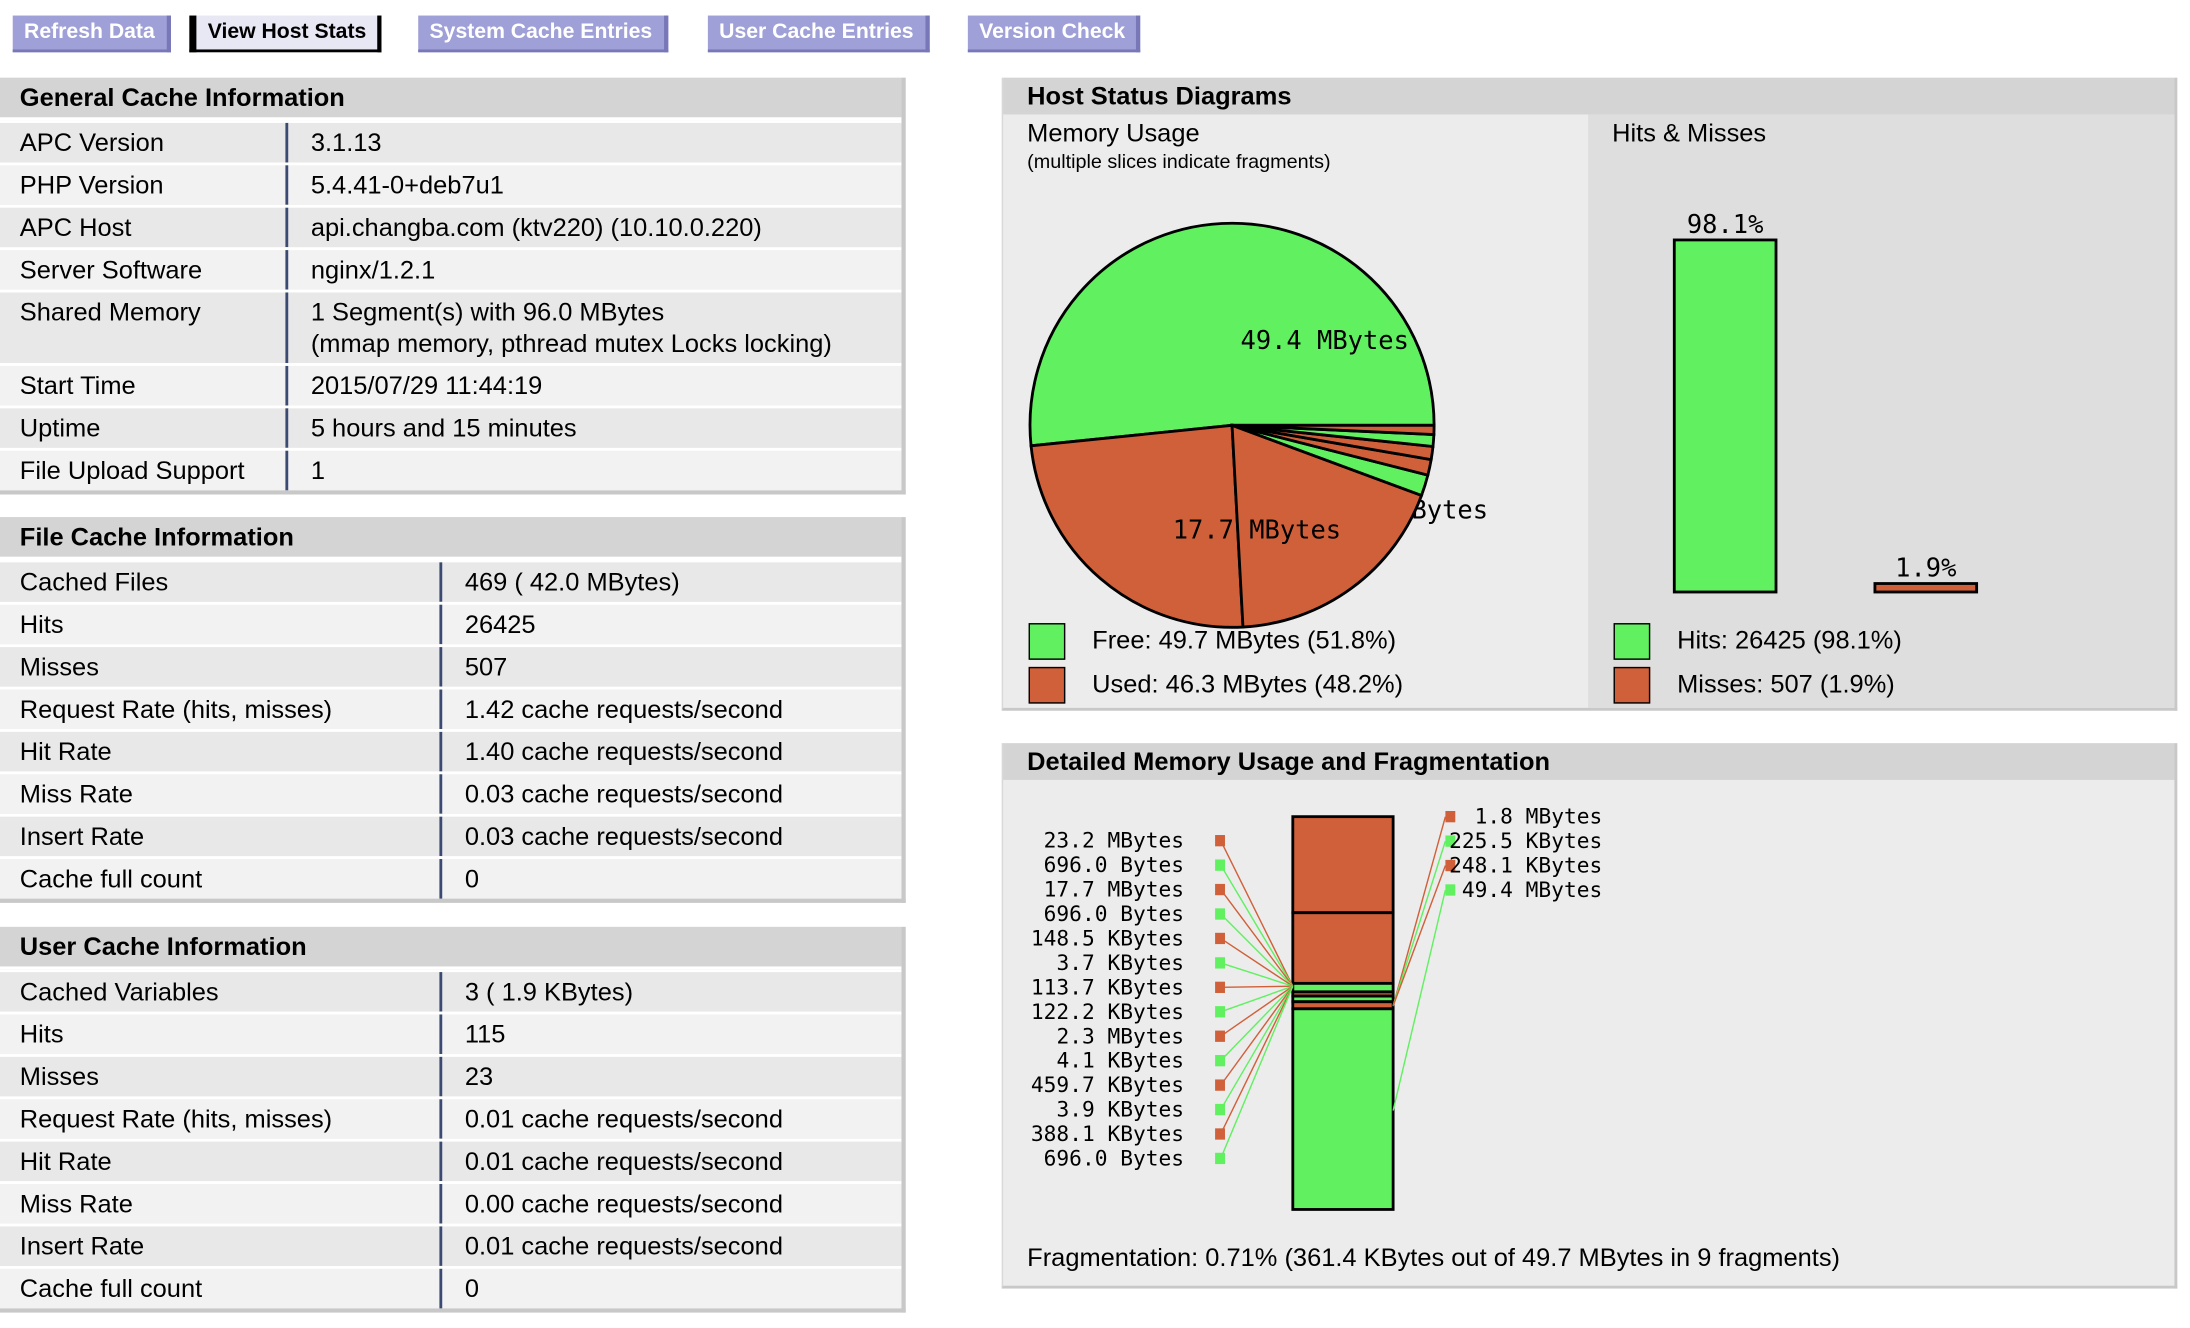 This screenshot has height=1328, width=2190. I want to click on file-cache-key: Hits, so click(221, 624).